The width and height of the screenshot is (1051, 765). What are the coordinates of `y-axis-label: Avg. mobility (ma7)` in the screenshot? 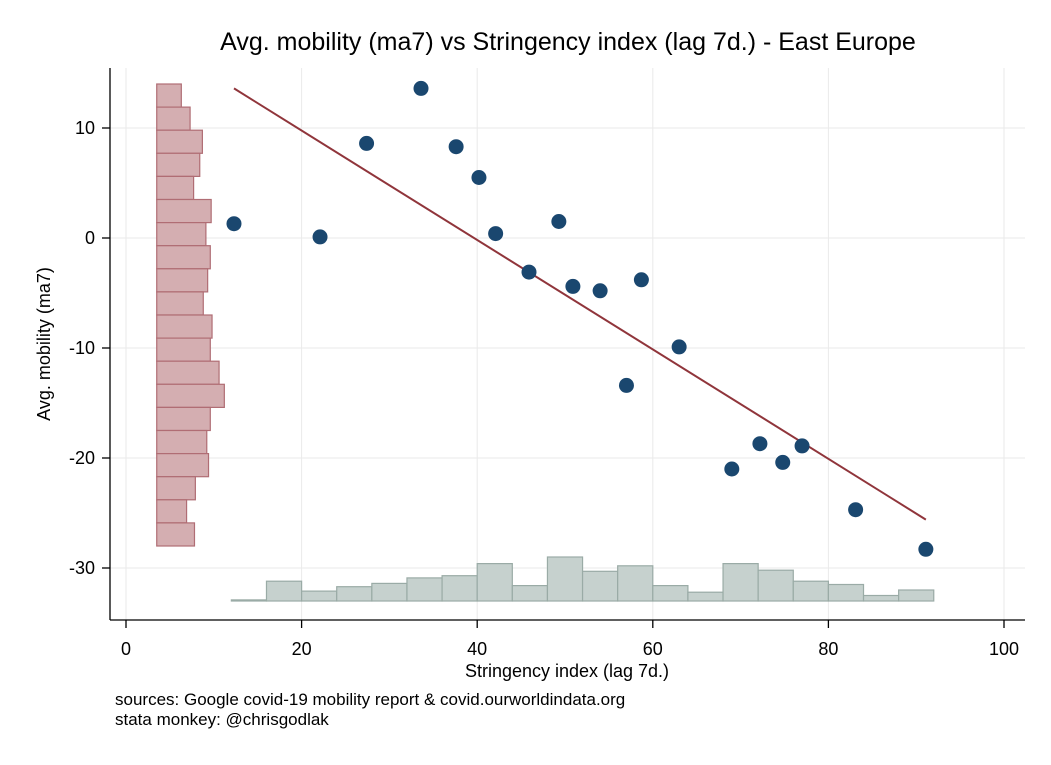 It's located at (44, 344).